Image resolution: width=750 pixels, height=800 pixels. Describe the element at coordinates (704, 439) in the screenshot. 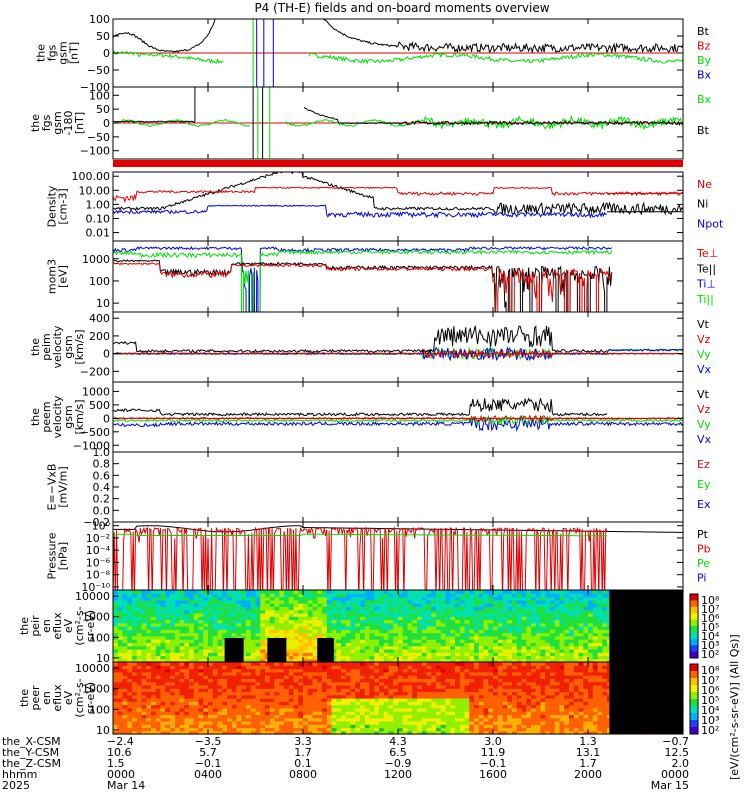

I see `legend-entry: Vx` at that location.